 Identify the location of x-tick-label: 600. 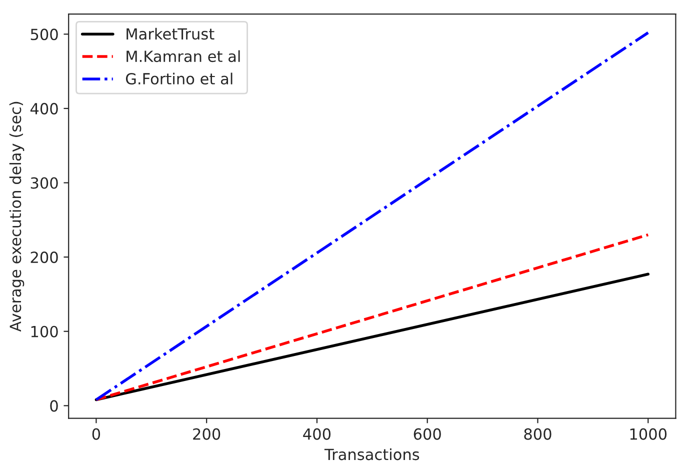
(427, 434).